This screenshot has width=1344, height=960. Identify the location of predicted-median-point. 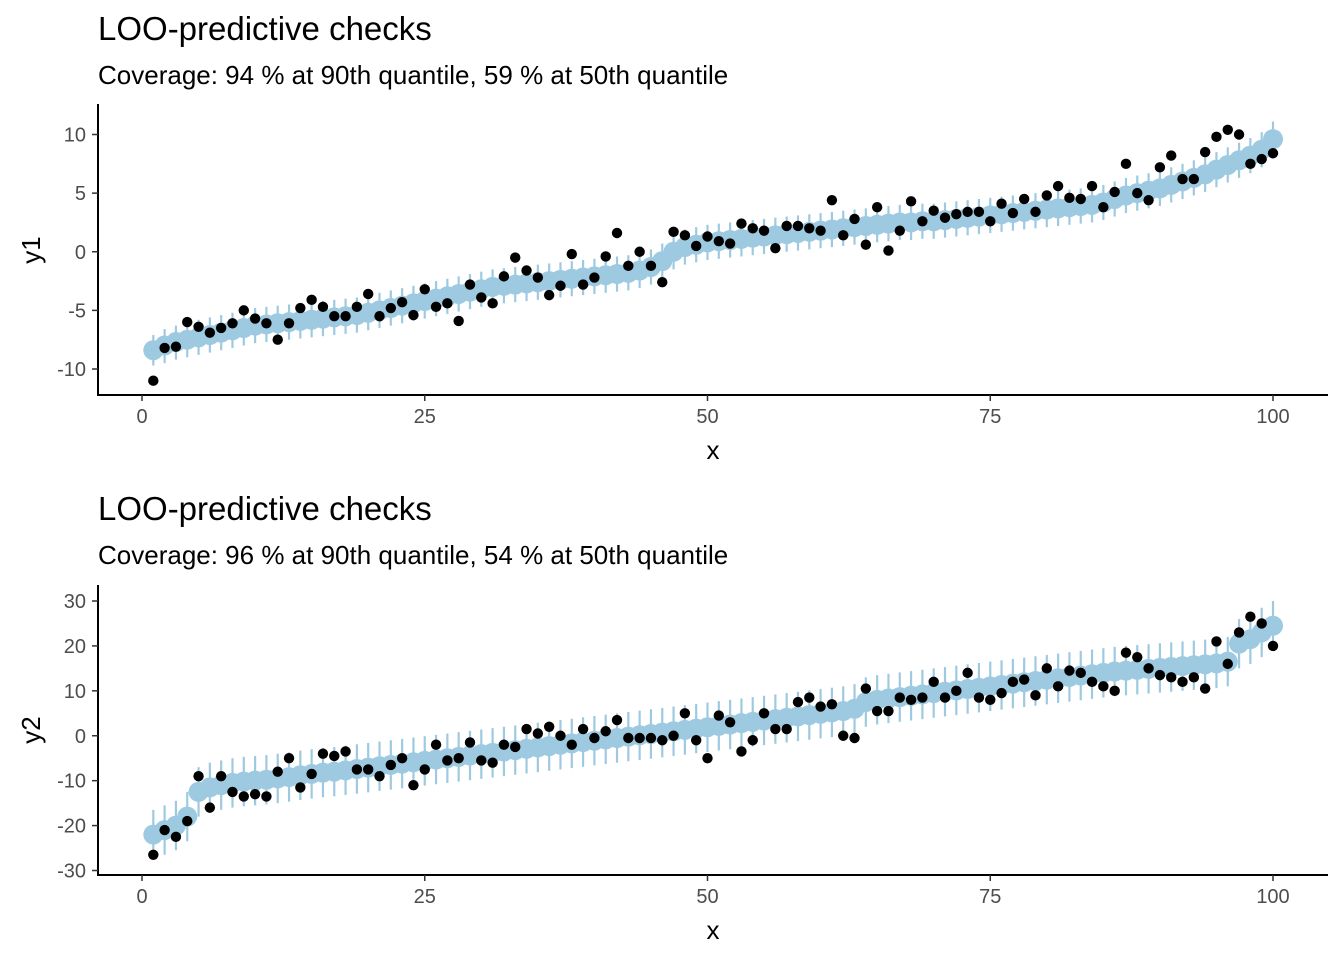
(1273, 139).